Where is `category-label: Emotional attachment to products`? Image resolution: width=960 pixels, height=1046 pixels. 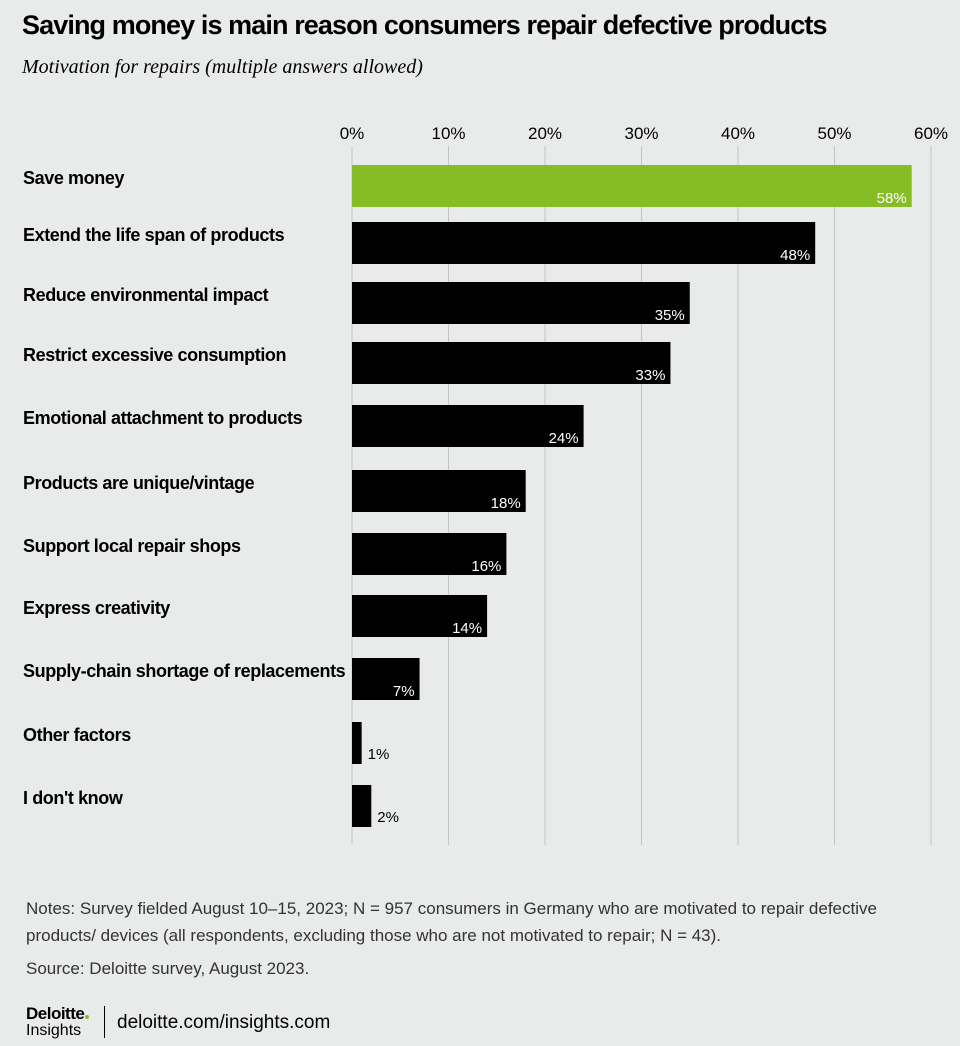 category-label: Emotional attachment to products is located at coordinates (163, 418).